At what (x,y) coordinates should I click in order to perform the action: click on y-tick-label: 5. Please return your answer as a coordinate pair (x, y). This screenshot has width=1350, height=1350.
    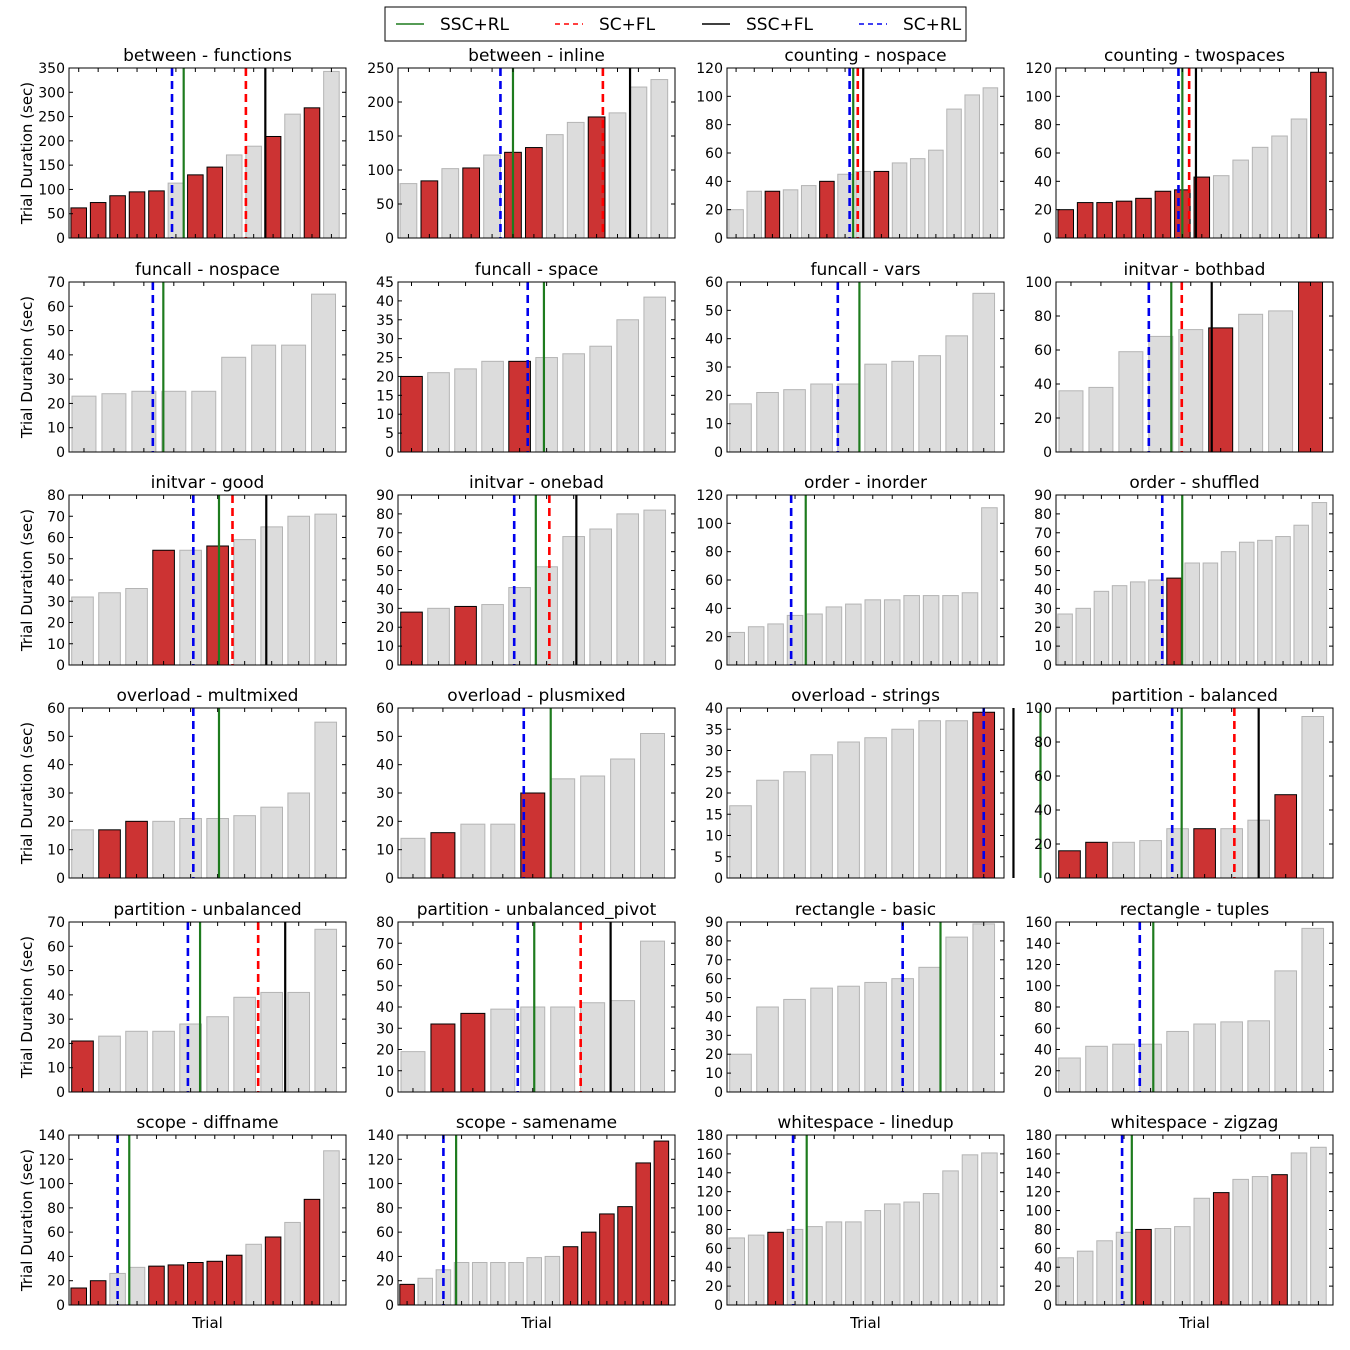
    Looking at the image, I should click on (389, 434).